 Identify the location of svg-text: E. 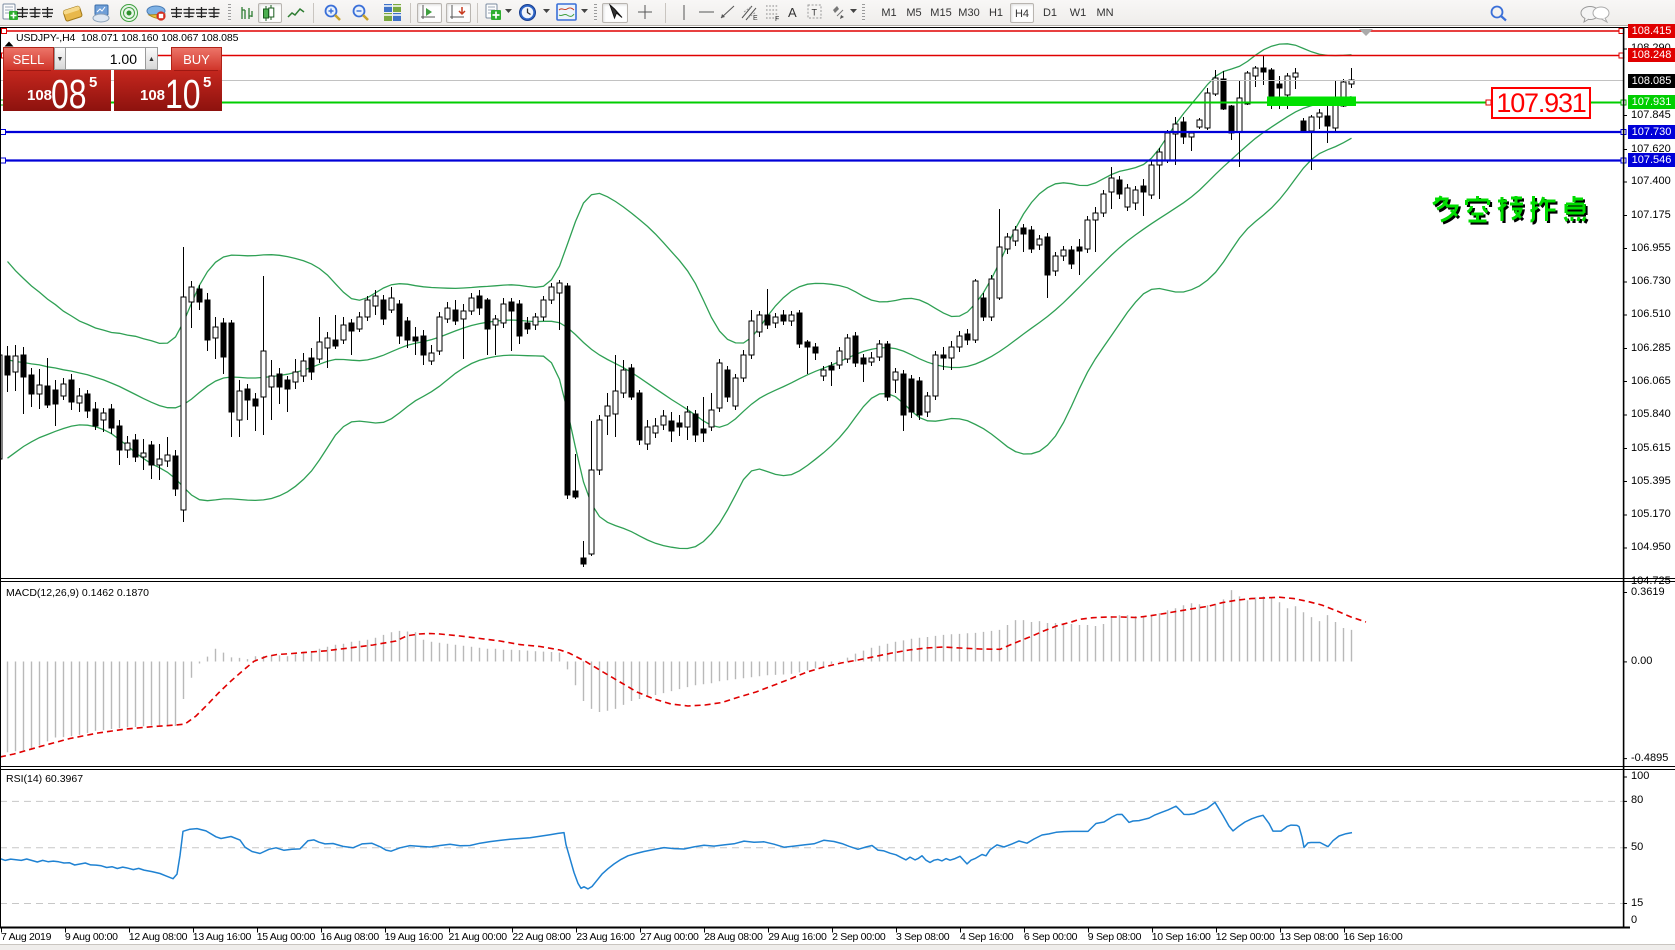
(755, 18).